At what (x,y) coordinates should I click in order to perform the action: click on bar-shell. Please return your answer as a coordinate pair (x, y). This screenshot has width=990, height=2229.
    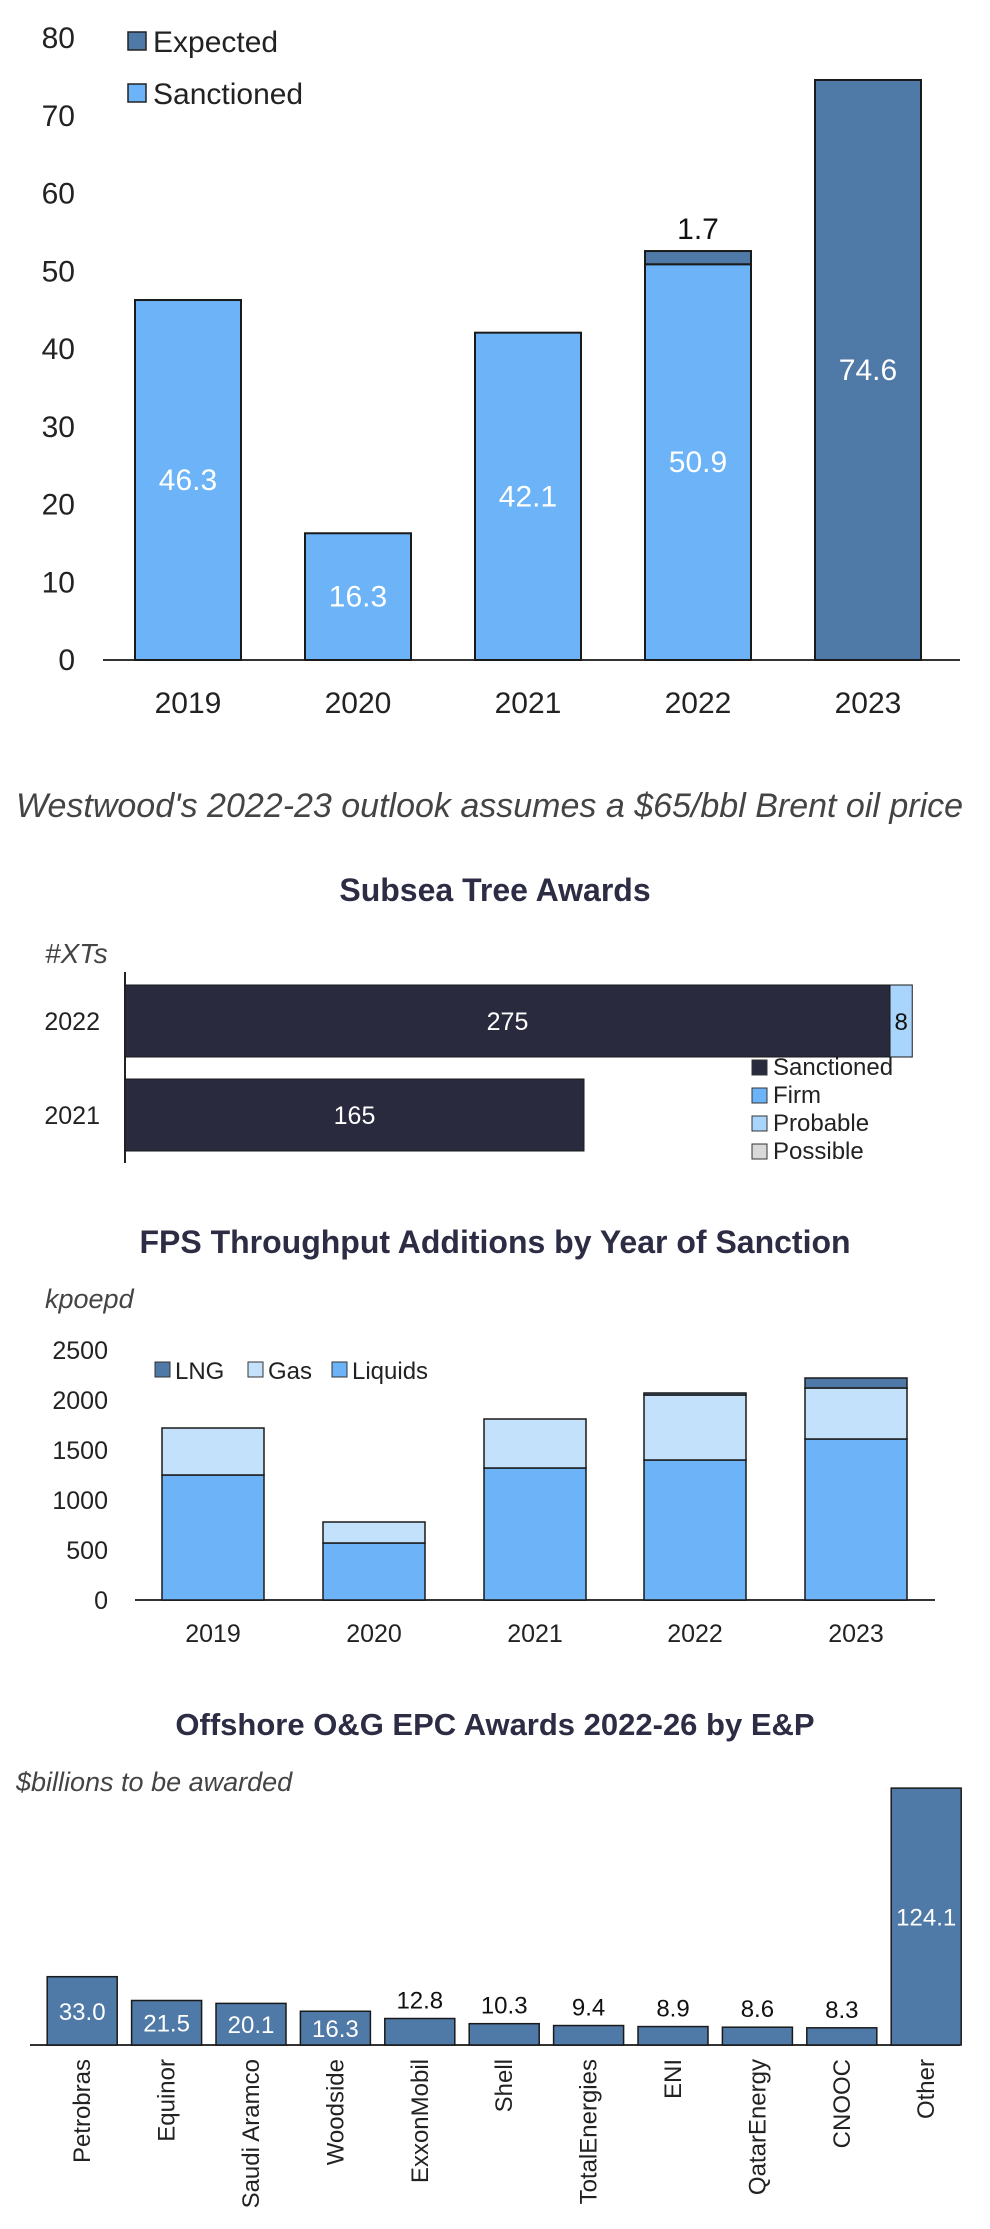
    Looking at the image, I should click on (504, 2034).